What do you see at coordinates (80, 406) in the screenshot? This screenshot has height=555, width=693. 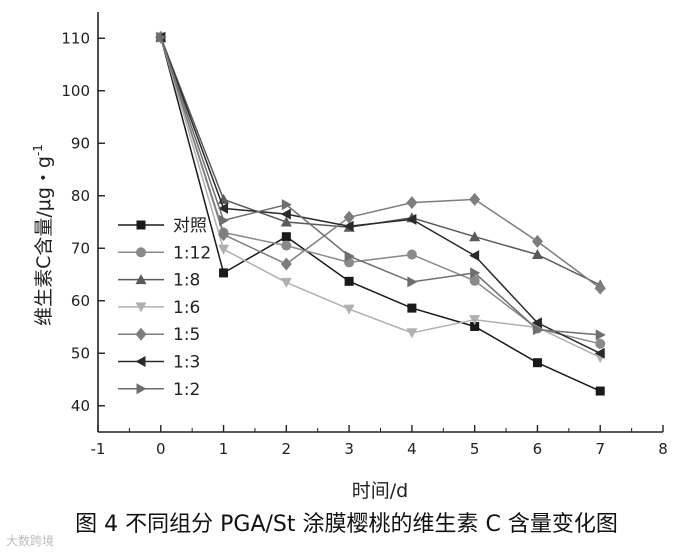 I see `y-tick-label: 40` at bounding box center [80, 406].